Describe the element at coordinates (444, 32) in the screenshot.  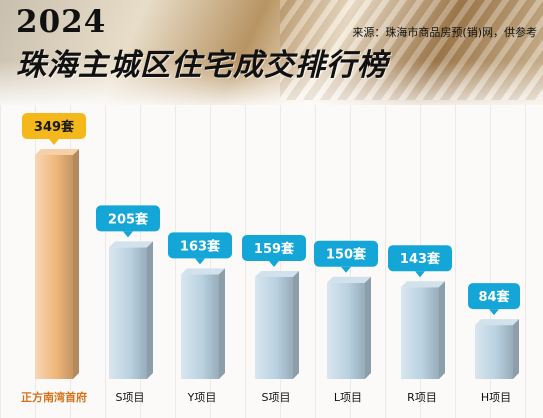
I see `data-source-note: 来源：珠海市商品房预(销)网，供参考` at that location.